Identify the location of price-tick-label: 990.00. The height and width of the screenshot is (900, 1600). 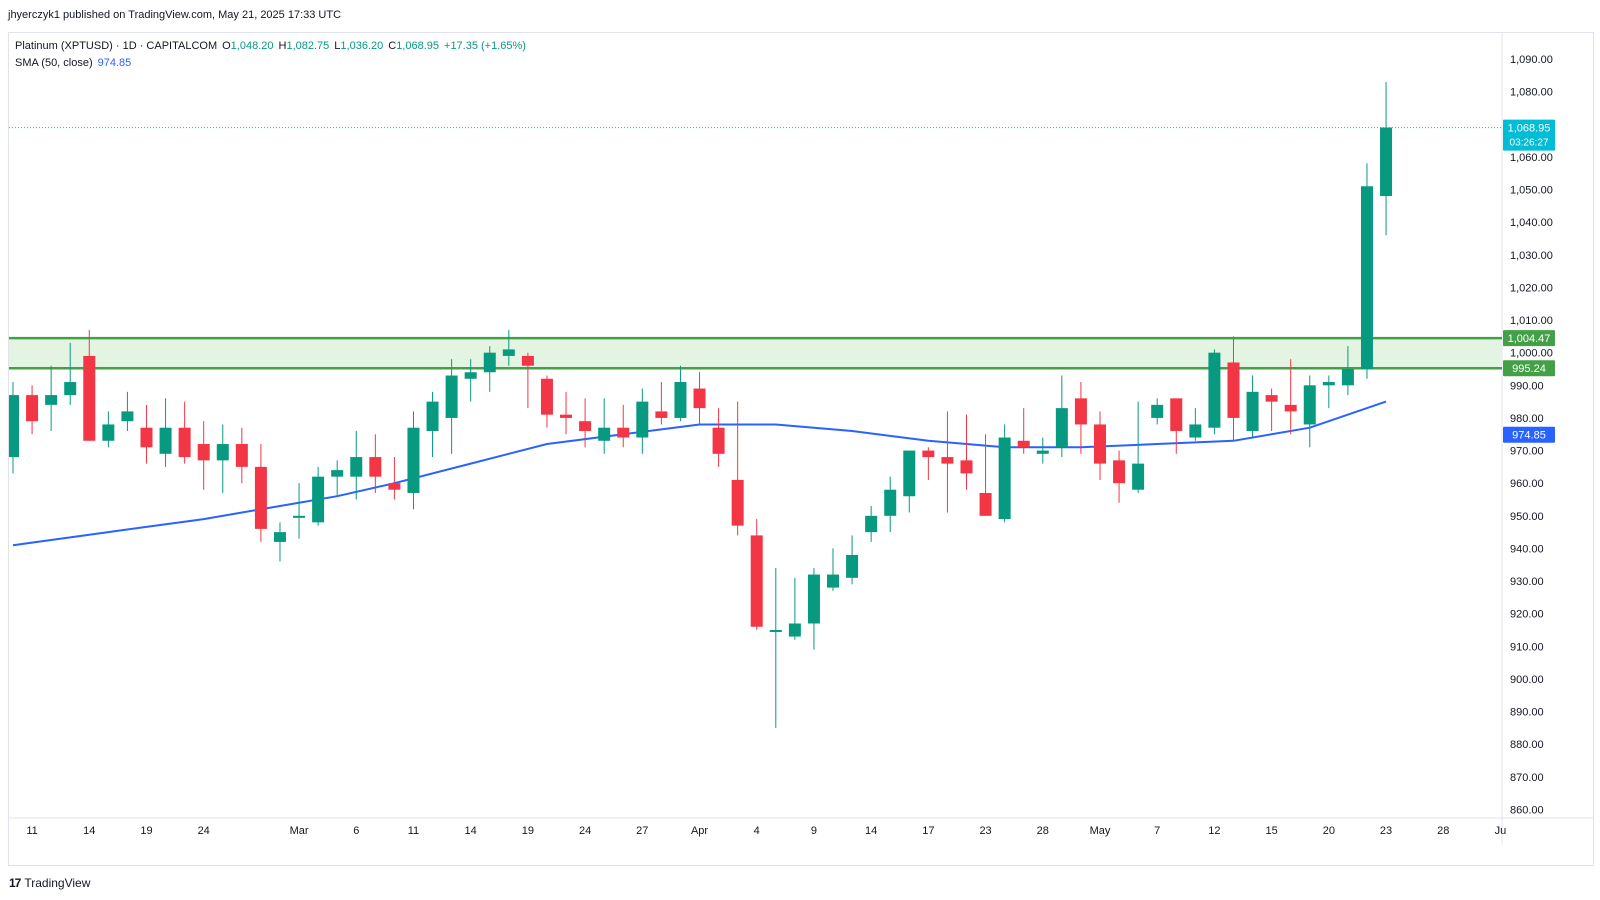
(1527, 386).